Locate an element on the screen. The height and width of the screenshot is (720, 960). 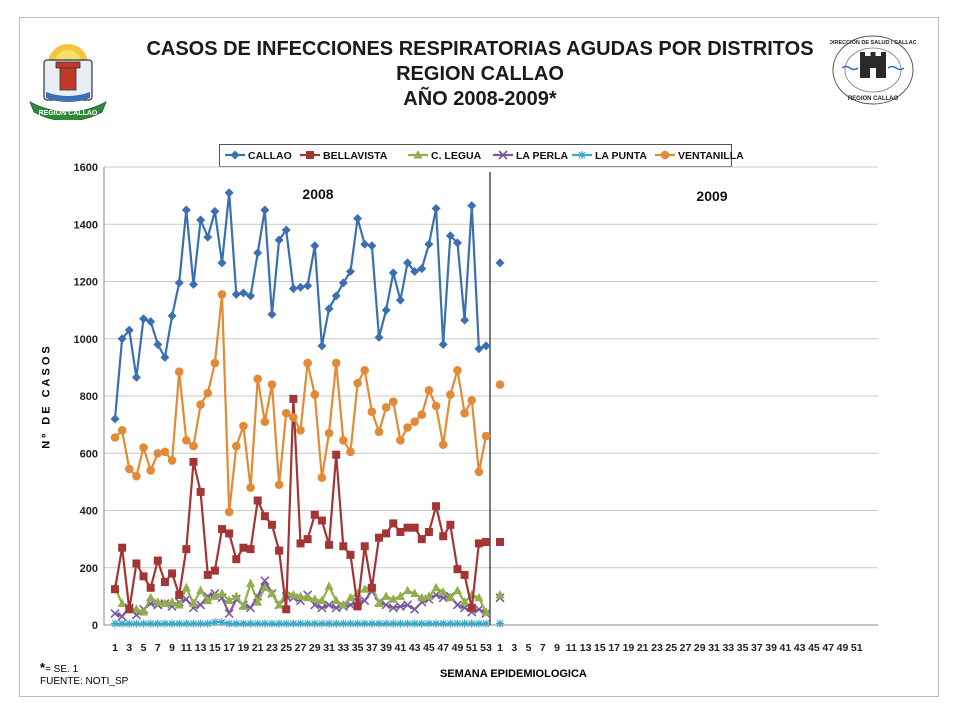
y-tick-label: 1200 is located at coordinates (86, 283).